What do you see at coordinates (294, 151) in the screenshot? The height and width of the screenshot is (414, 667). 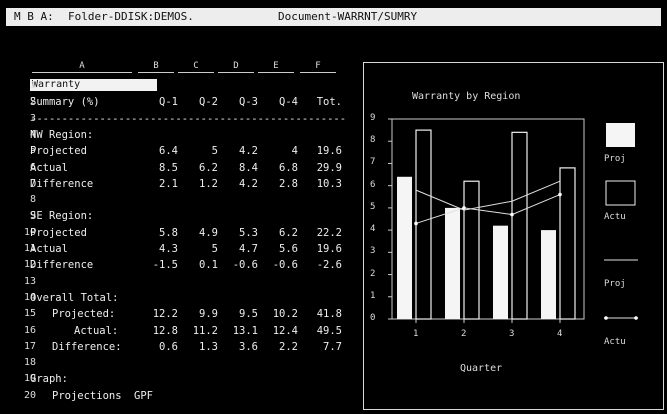 I see `cell-value: 4` at bounding box center [294, 151].